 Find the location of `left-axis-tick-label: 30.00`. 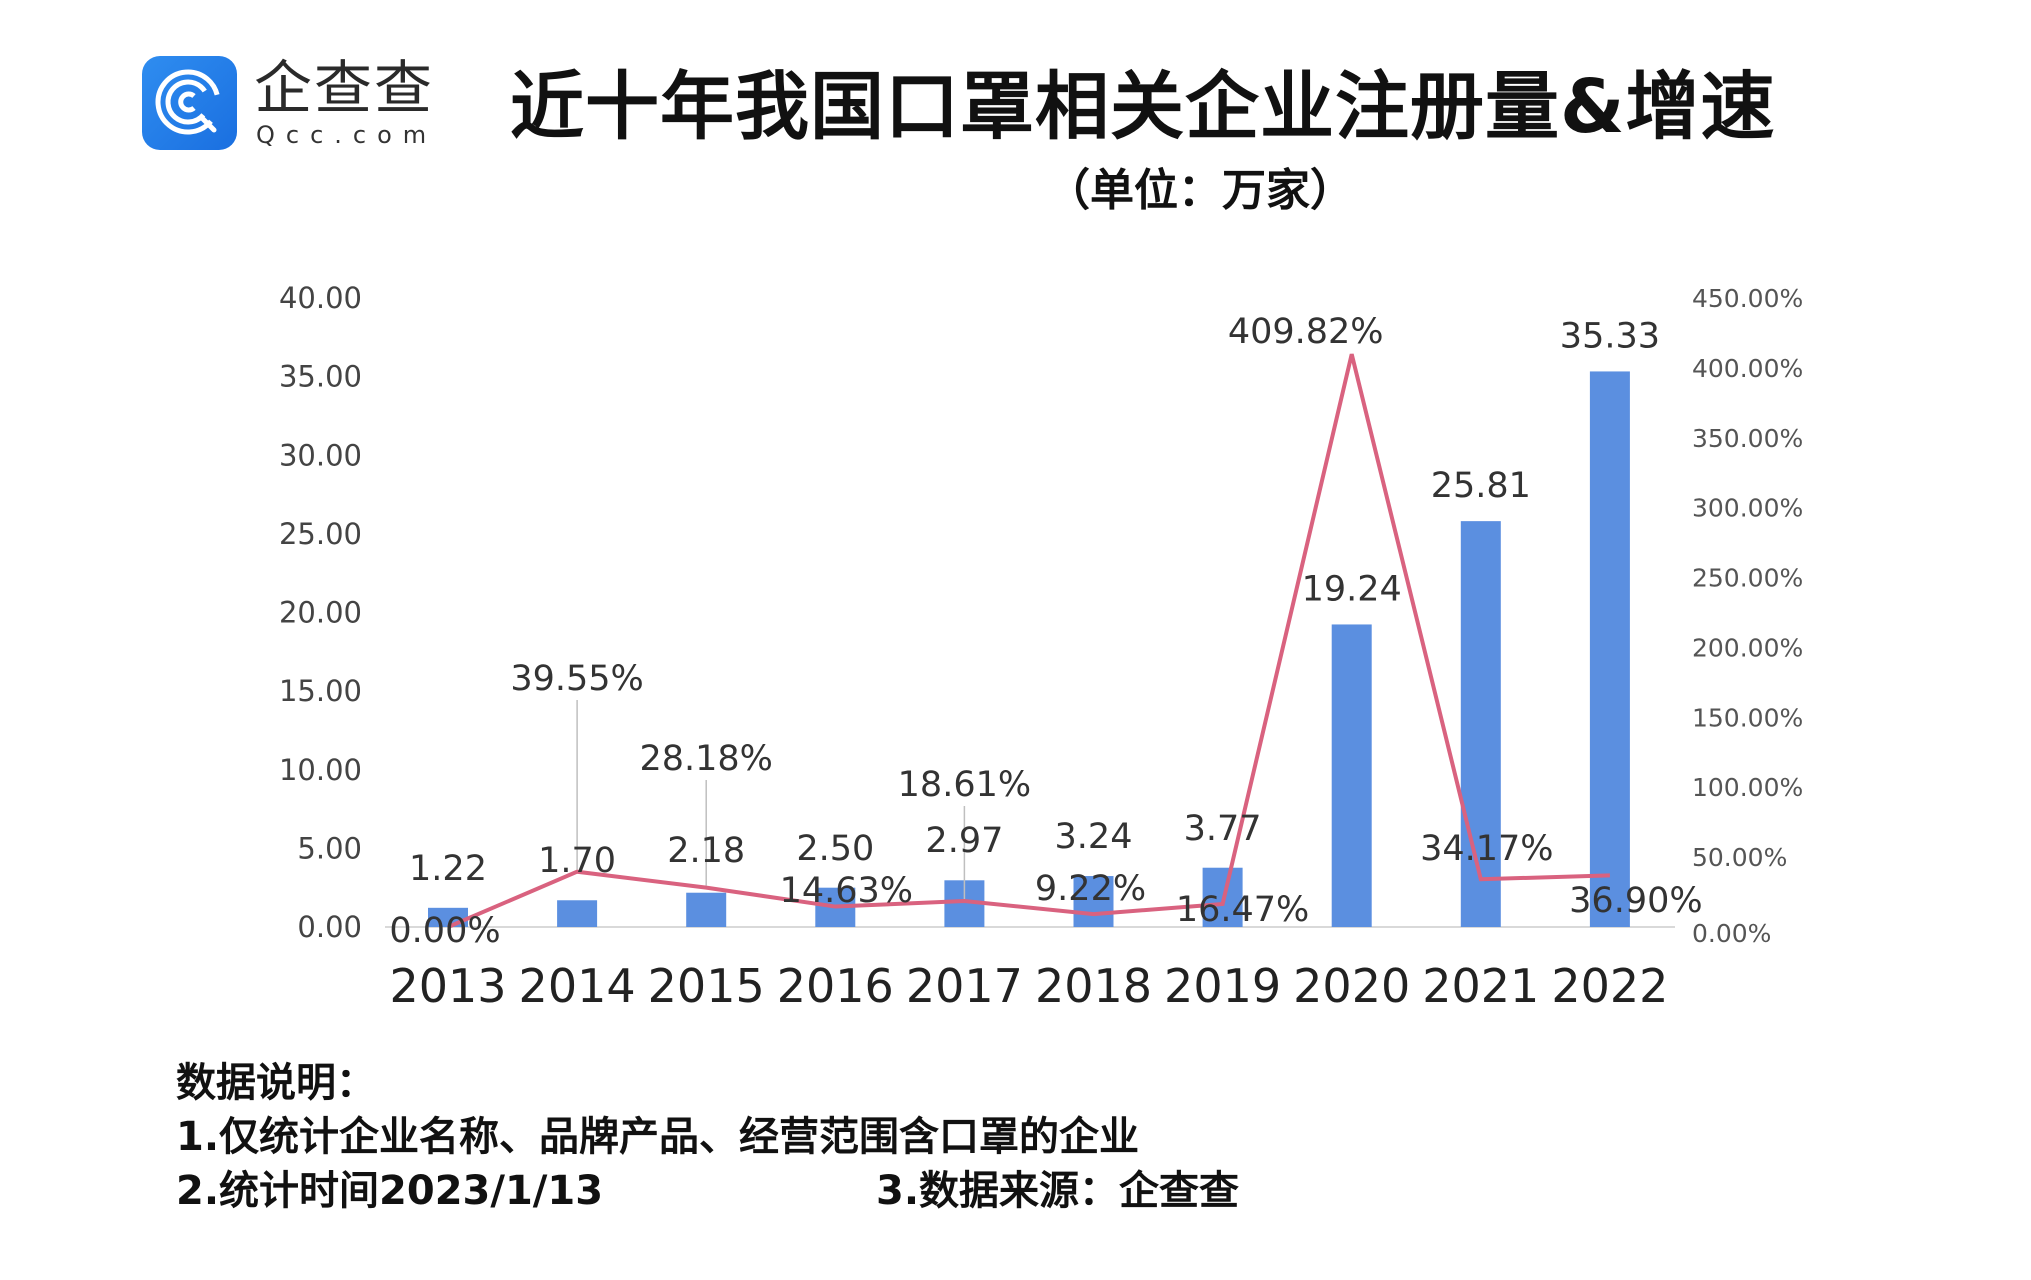

left-axis-tick-label: 30.00 is located at coordinates (320, 455).